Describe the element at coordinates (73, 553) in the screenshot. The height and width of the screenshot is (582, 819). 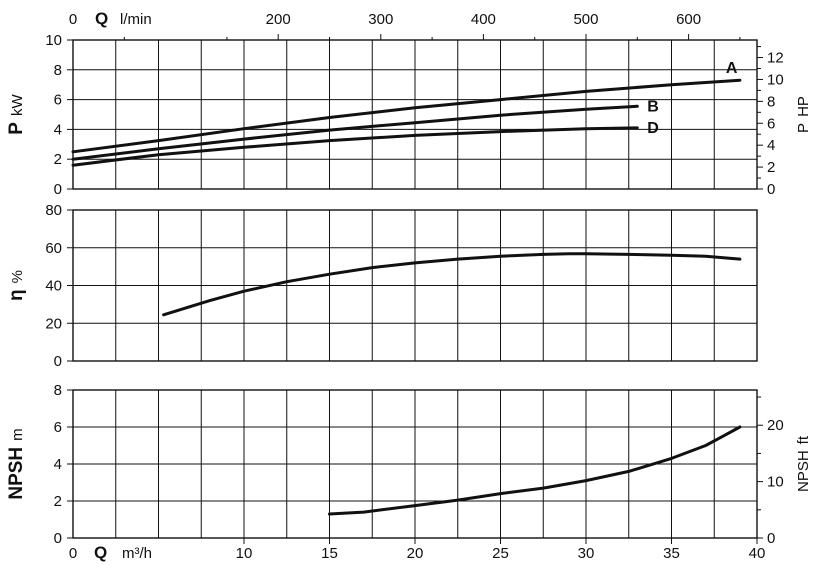
I see `bottom-axis-zero-label: 0` at that location.